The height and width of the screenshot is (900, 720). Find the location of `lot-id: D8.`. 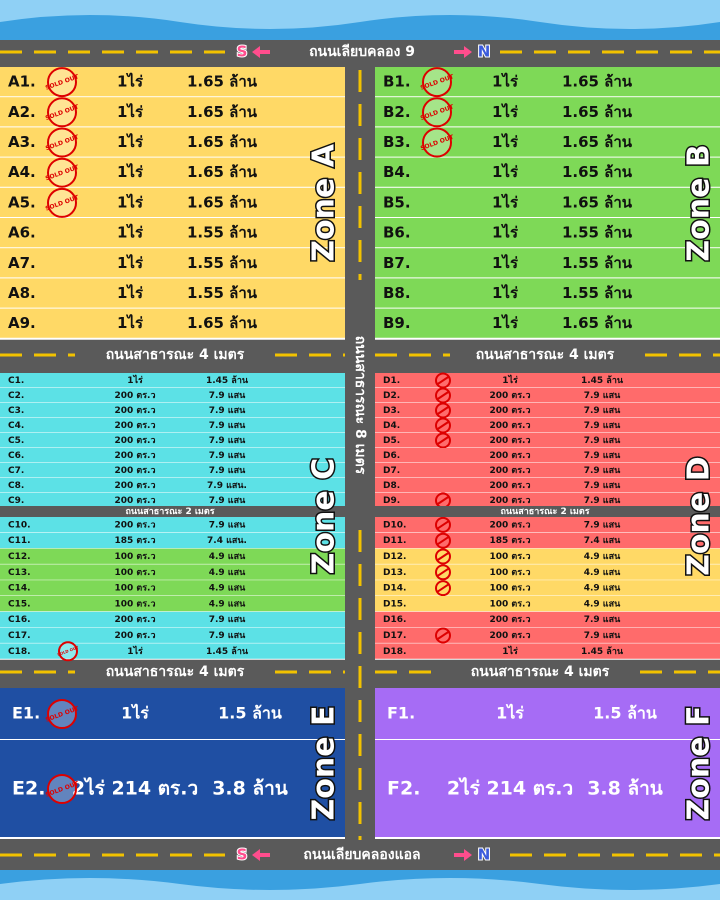

lot-id: D8. is located at coordinates (391, 486).